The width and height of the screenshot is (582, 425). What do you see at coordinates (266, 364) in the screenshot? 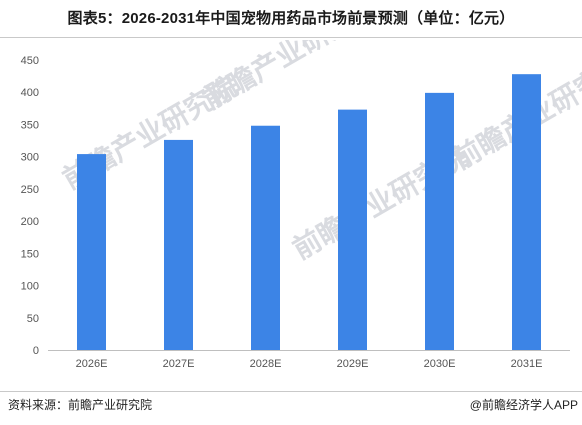
I see `x-tick-label: 2028E` at bounding box center [266, 364].